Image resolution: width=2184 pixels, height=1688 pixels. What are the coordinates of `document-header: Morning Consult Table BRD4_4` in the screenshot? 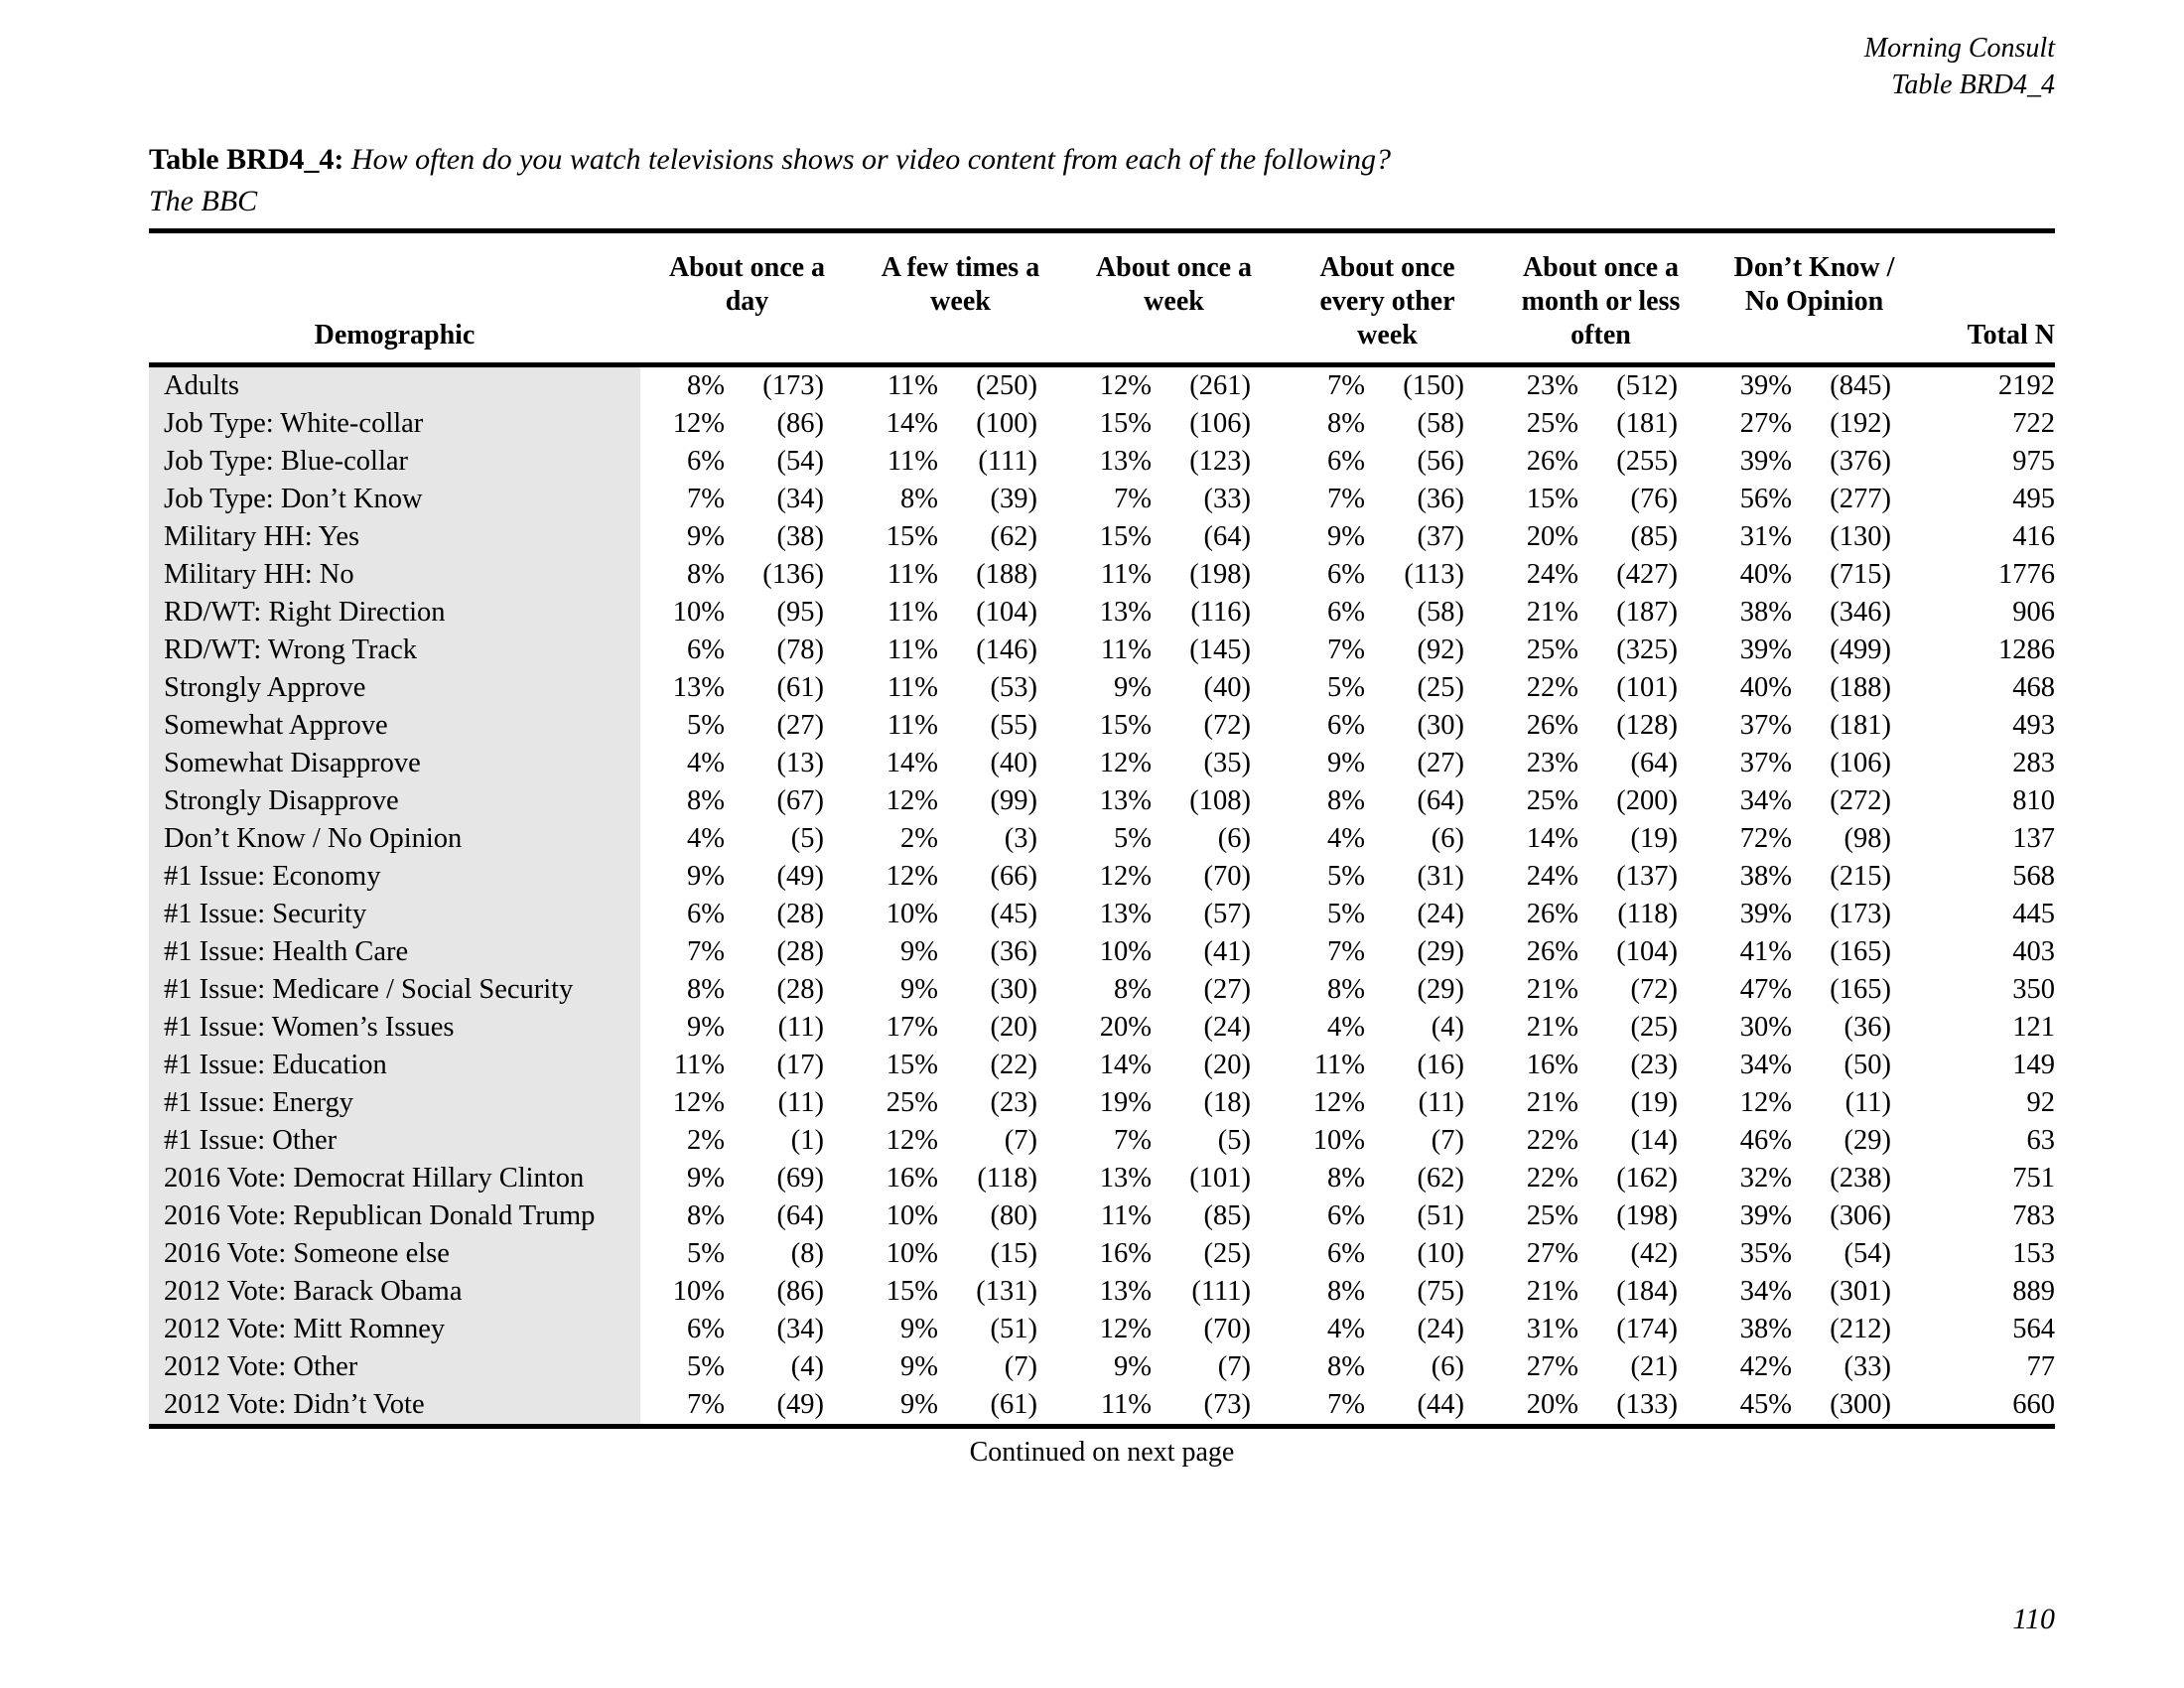 It's located at (1959, 66).